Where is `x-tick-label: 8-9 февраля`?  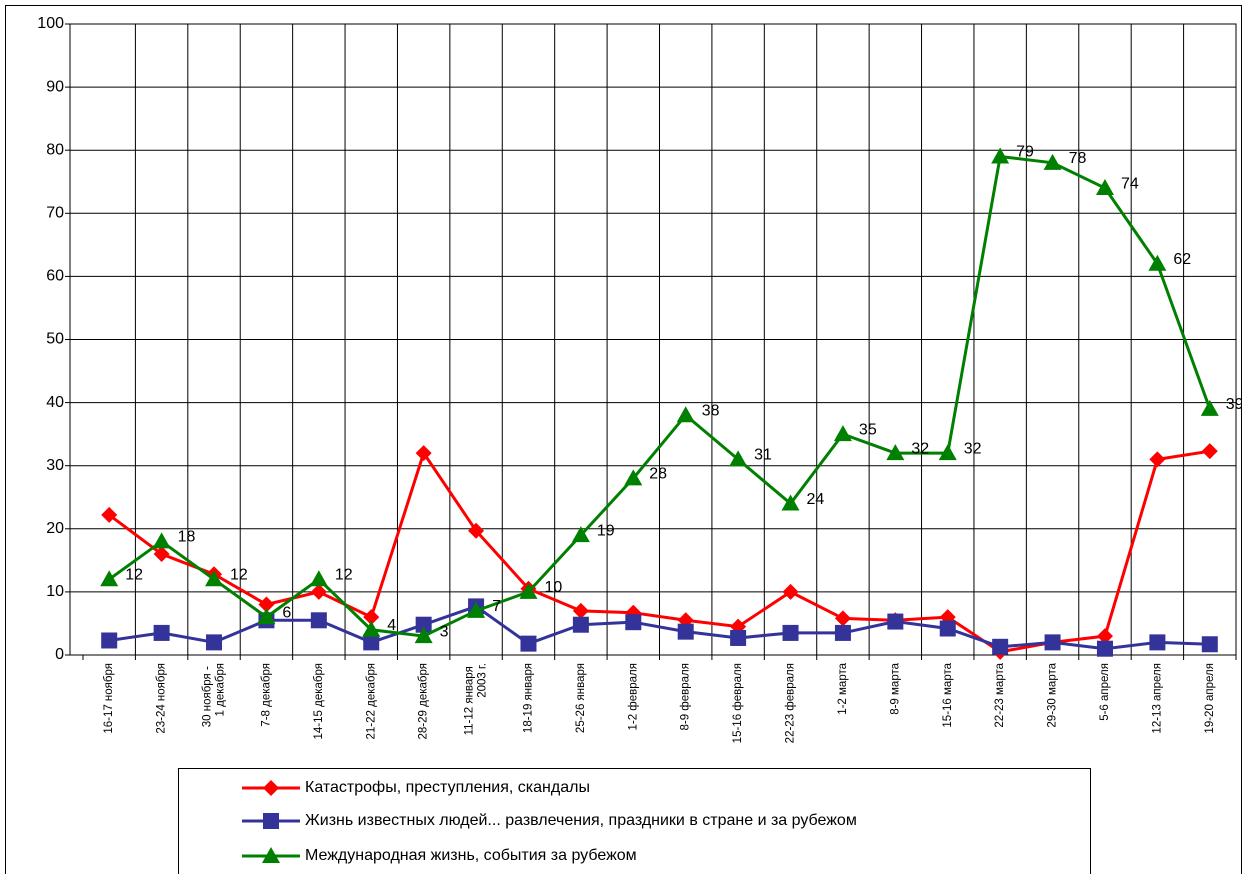 x-tick-label: 8-9 февраля is located at coordinates (686, 697).